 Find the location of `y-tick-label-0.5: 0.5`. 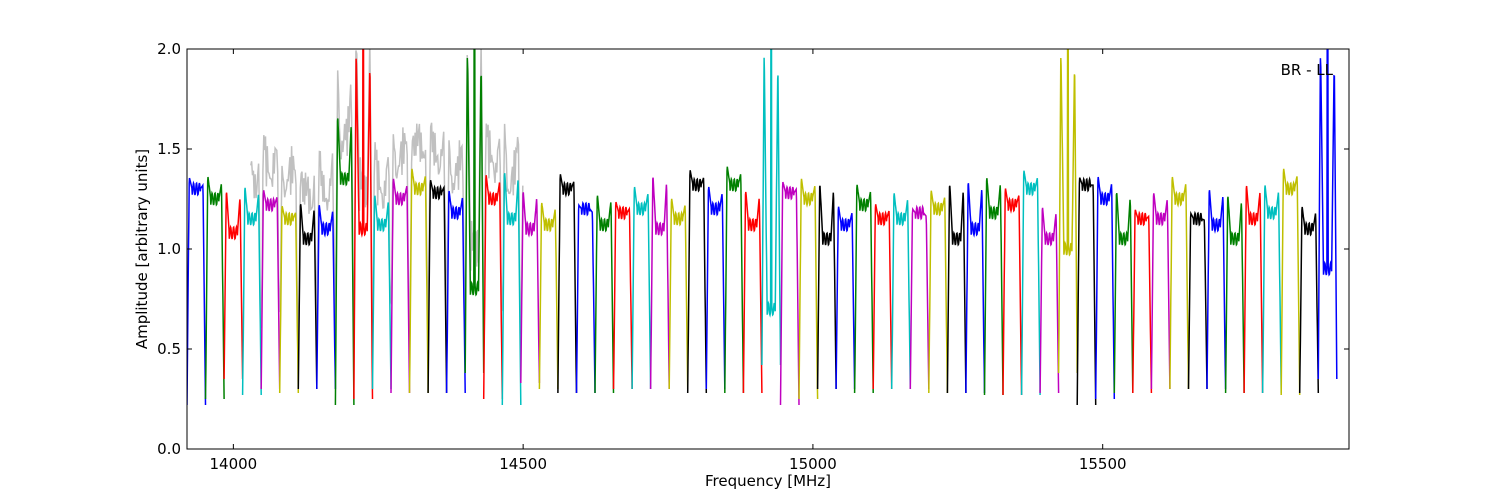

y-tick-label-0.5: 0.5 is located at coordinates (169, 349).